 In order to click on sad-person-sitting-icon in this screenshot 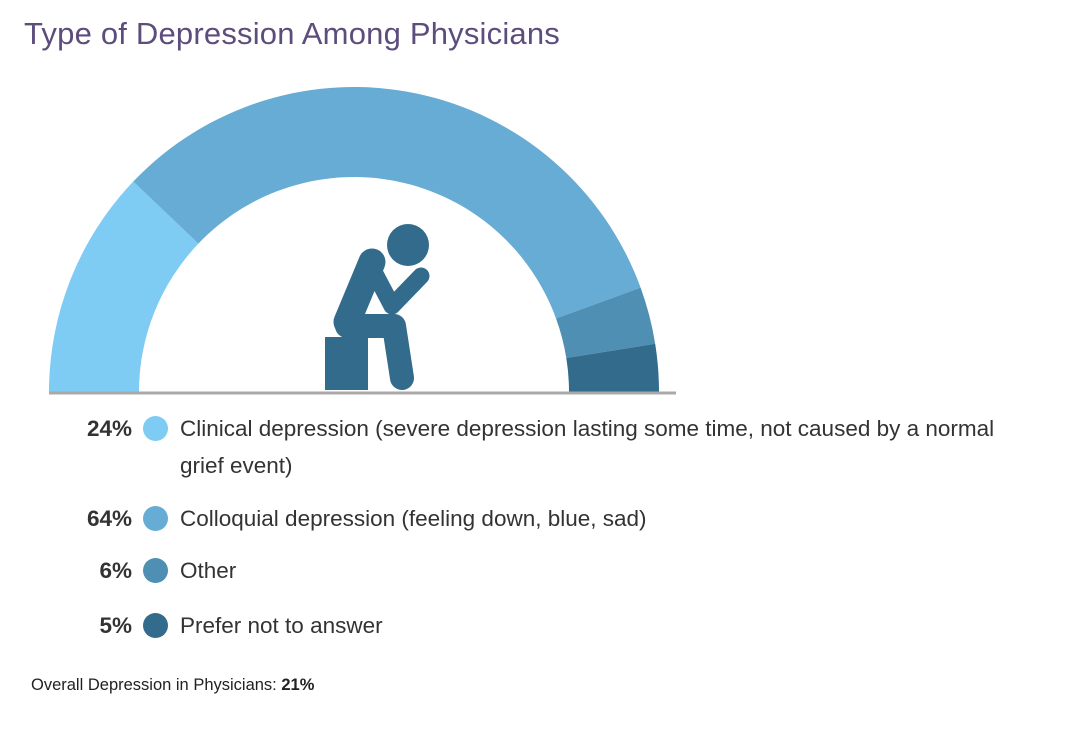, I will do `click(377, 307)`.